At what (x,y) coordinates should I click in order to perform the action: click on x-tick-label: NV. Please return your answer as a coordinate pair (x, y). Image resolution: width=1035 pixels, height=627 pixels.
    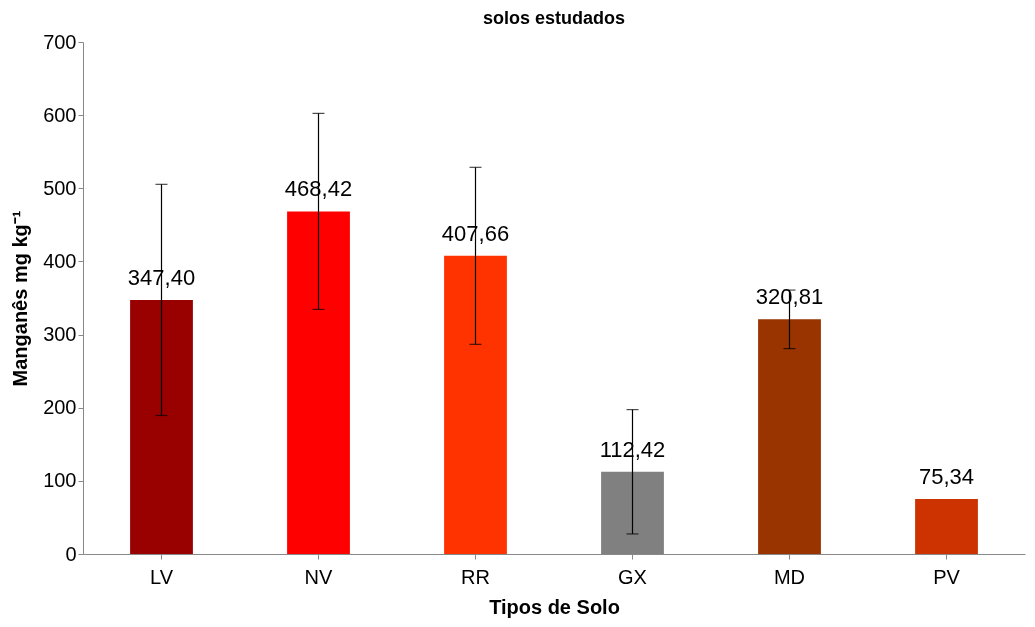
    Looking at the image, I should click on (319, 576).